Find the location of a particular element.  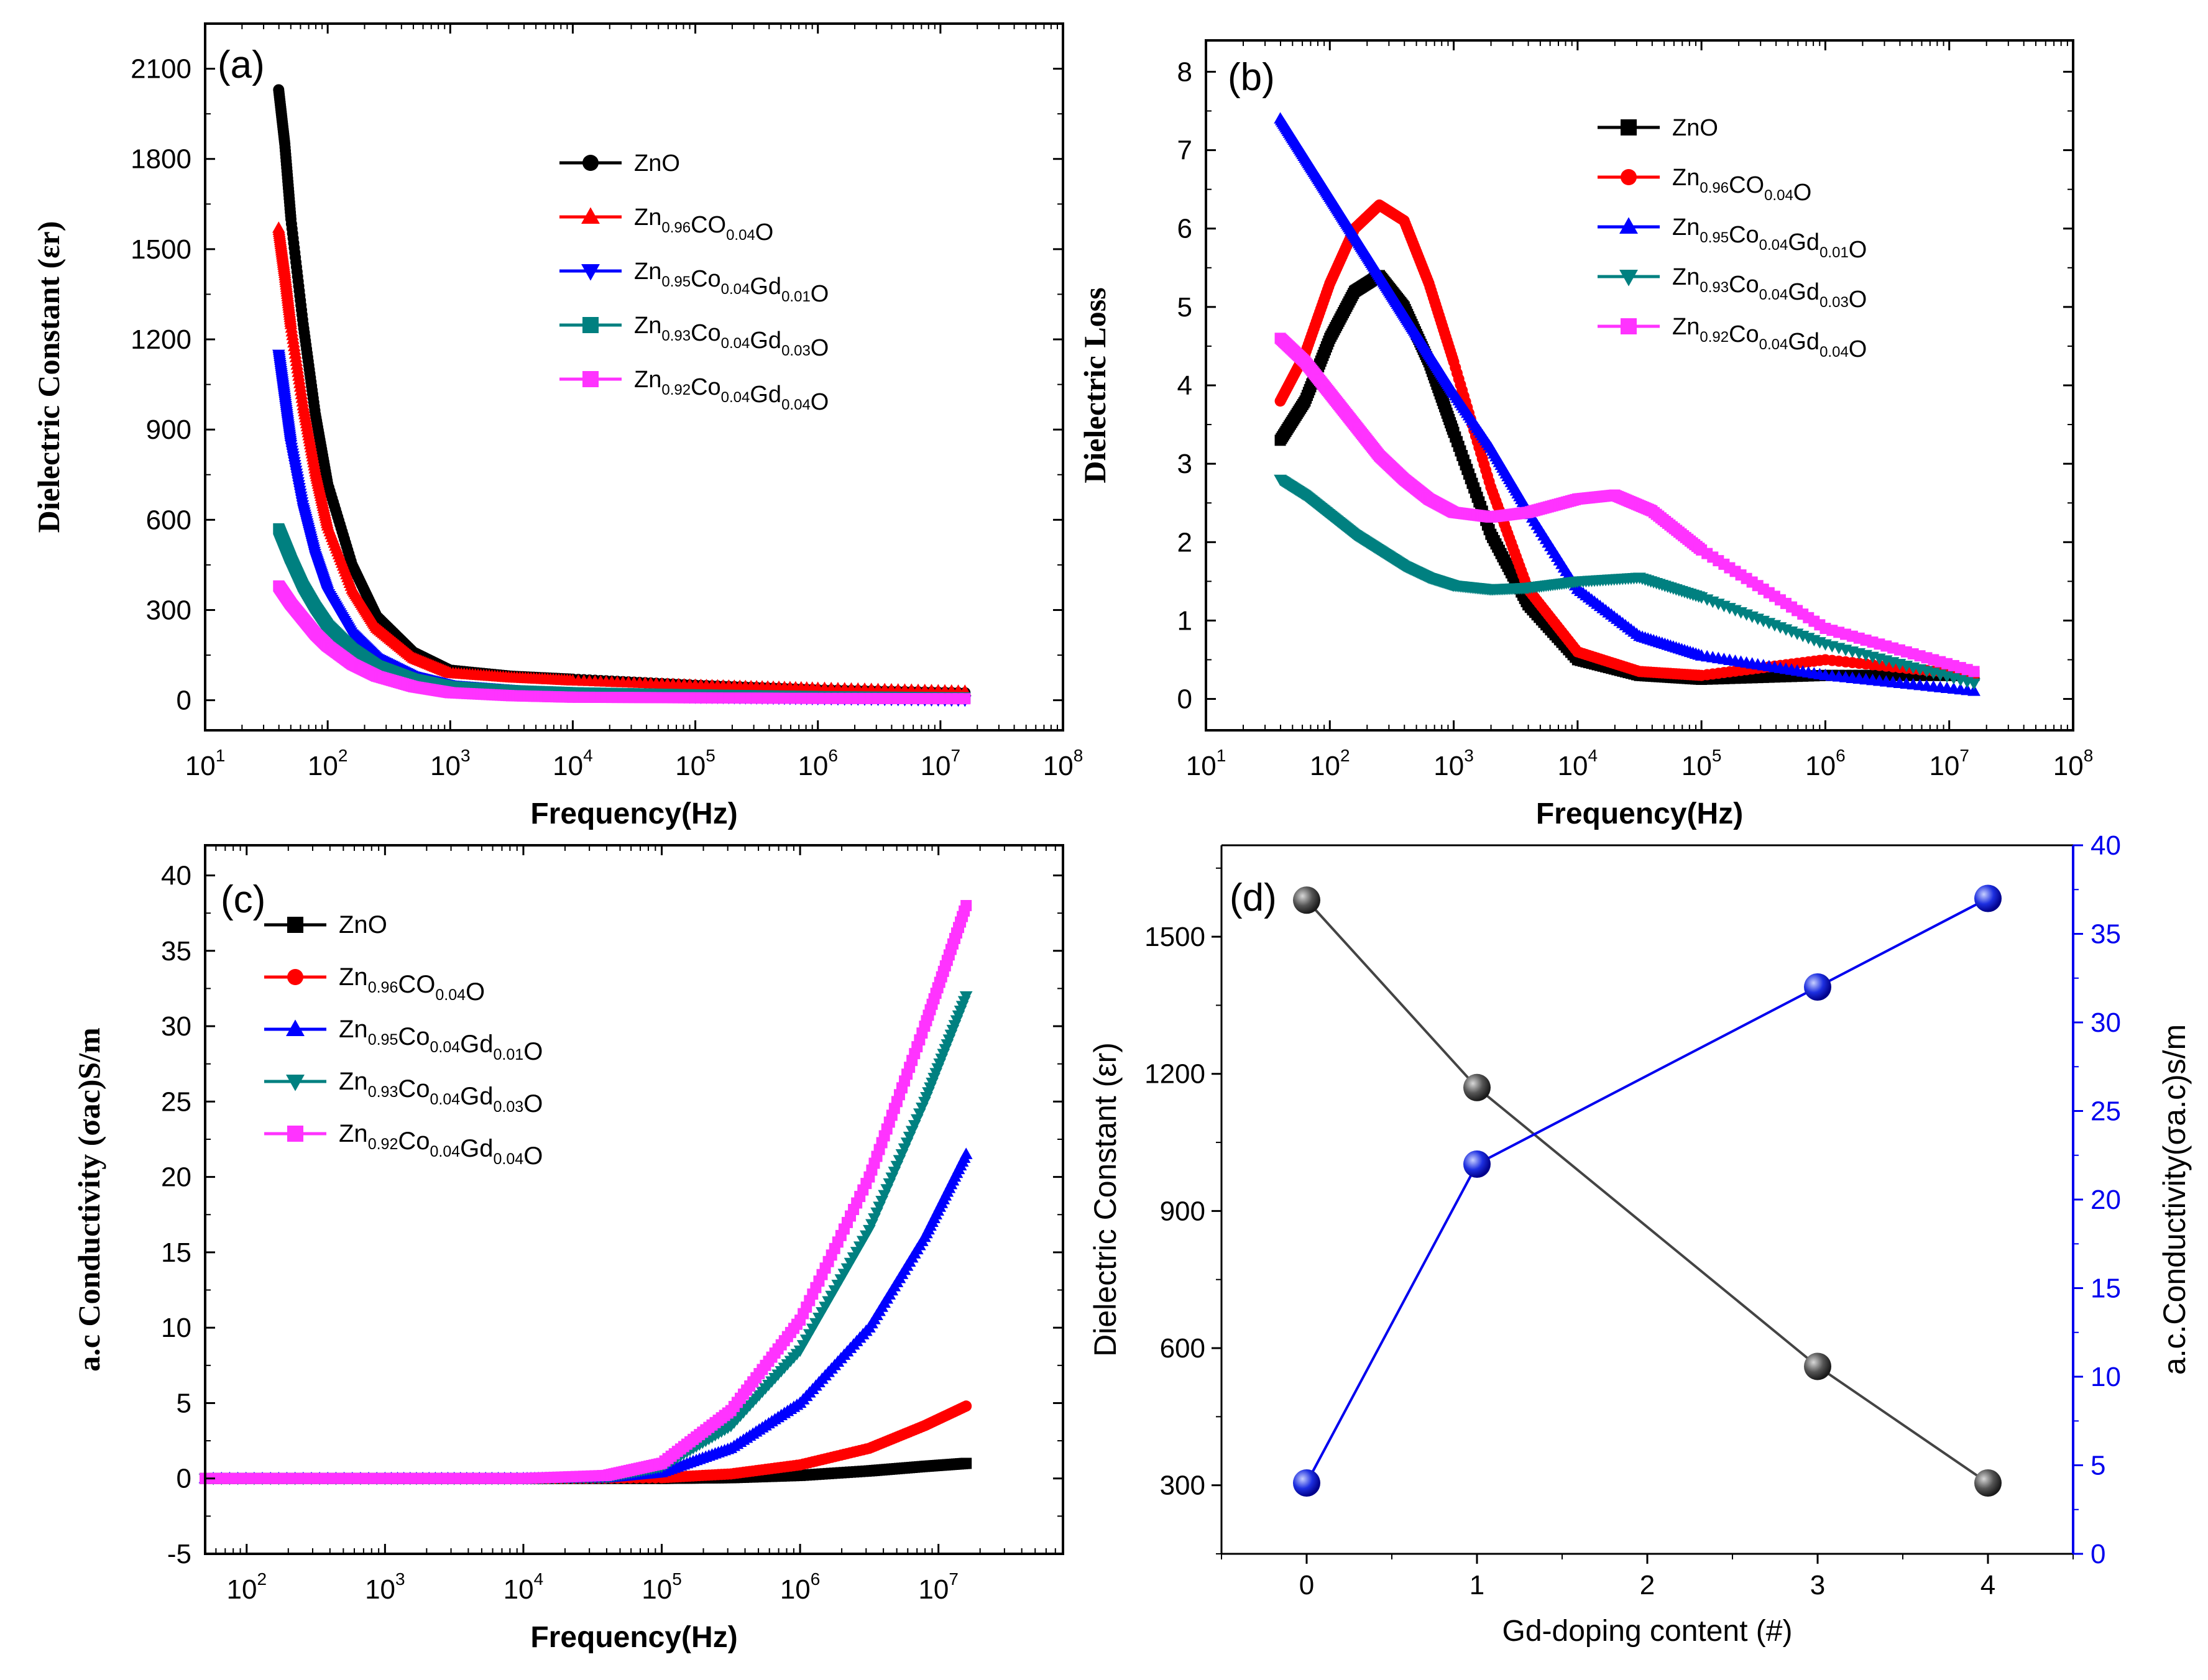

y-left-tick-label: 300 is located at coordinates (1182, 1486).